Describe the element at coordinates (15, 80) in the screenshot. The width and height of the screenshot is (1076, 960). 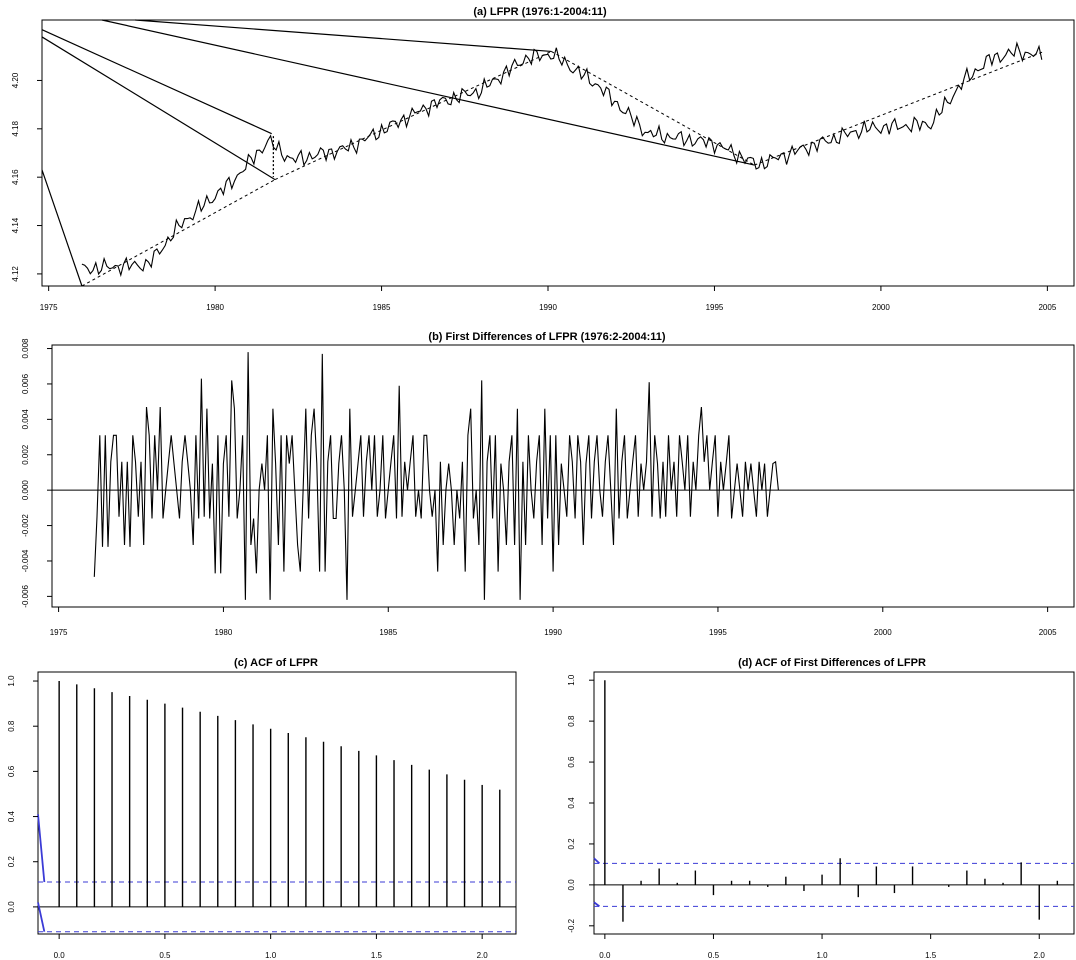
I see `y-tick-label: 4.20` at that location.